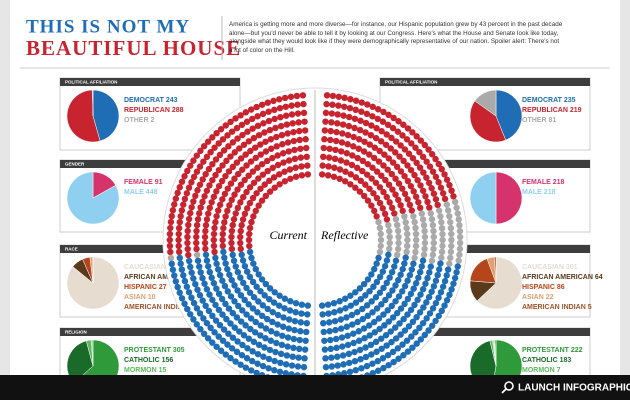  What do you see at coordinates (159, 277) in the screenshot?
I see `legend-label: AFRICAN AMERICAN` at bounding box center [159, 277].